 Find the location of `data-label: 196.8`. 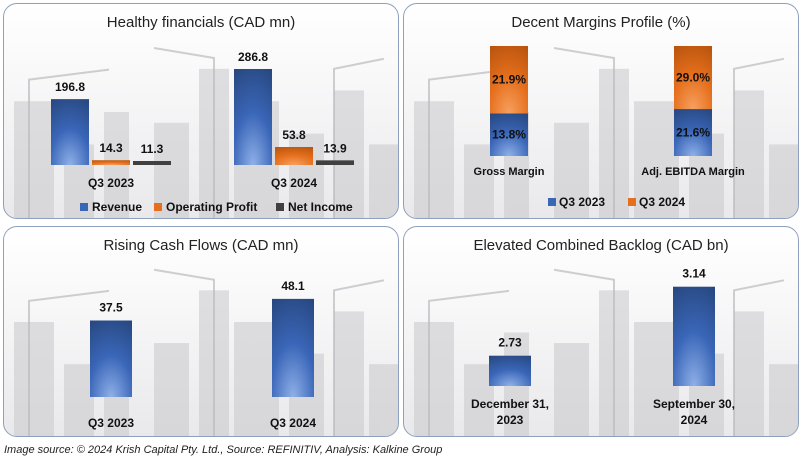

data-label: 196.8 is located at coordinates (70, 87).